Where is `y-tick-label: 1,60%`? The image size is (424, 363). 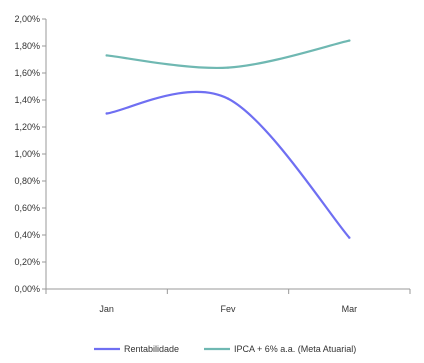
y-tick-label: 1,60% is located at coordinates (27, 73).